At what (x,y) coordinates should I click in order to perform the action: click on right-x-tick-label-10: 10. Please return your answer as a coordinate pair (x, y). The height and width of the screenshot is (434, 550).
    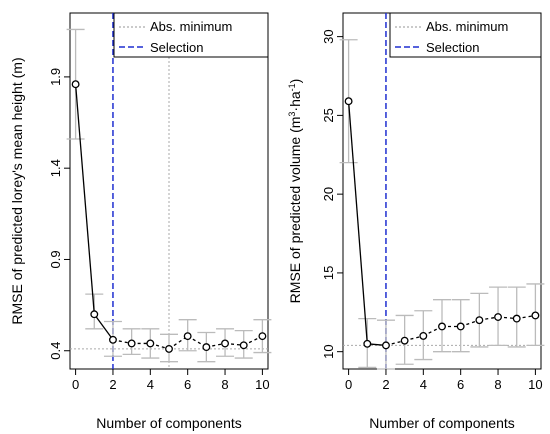
    Looking at the image, I should click on (535, 384).